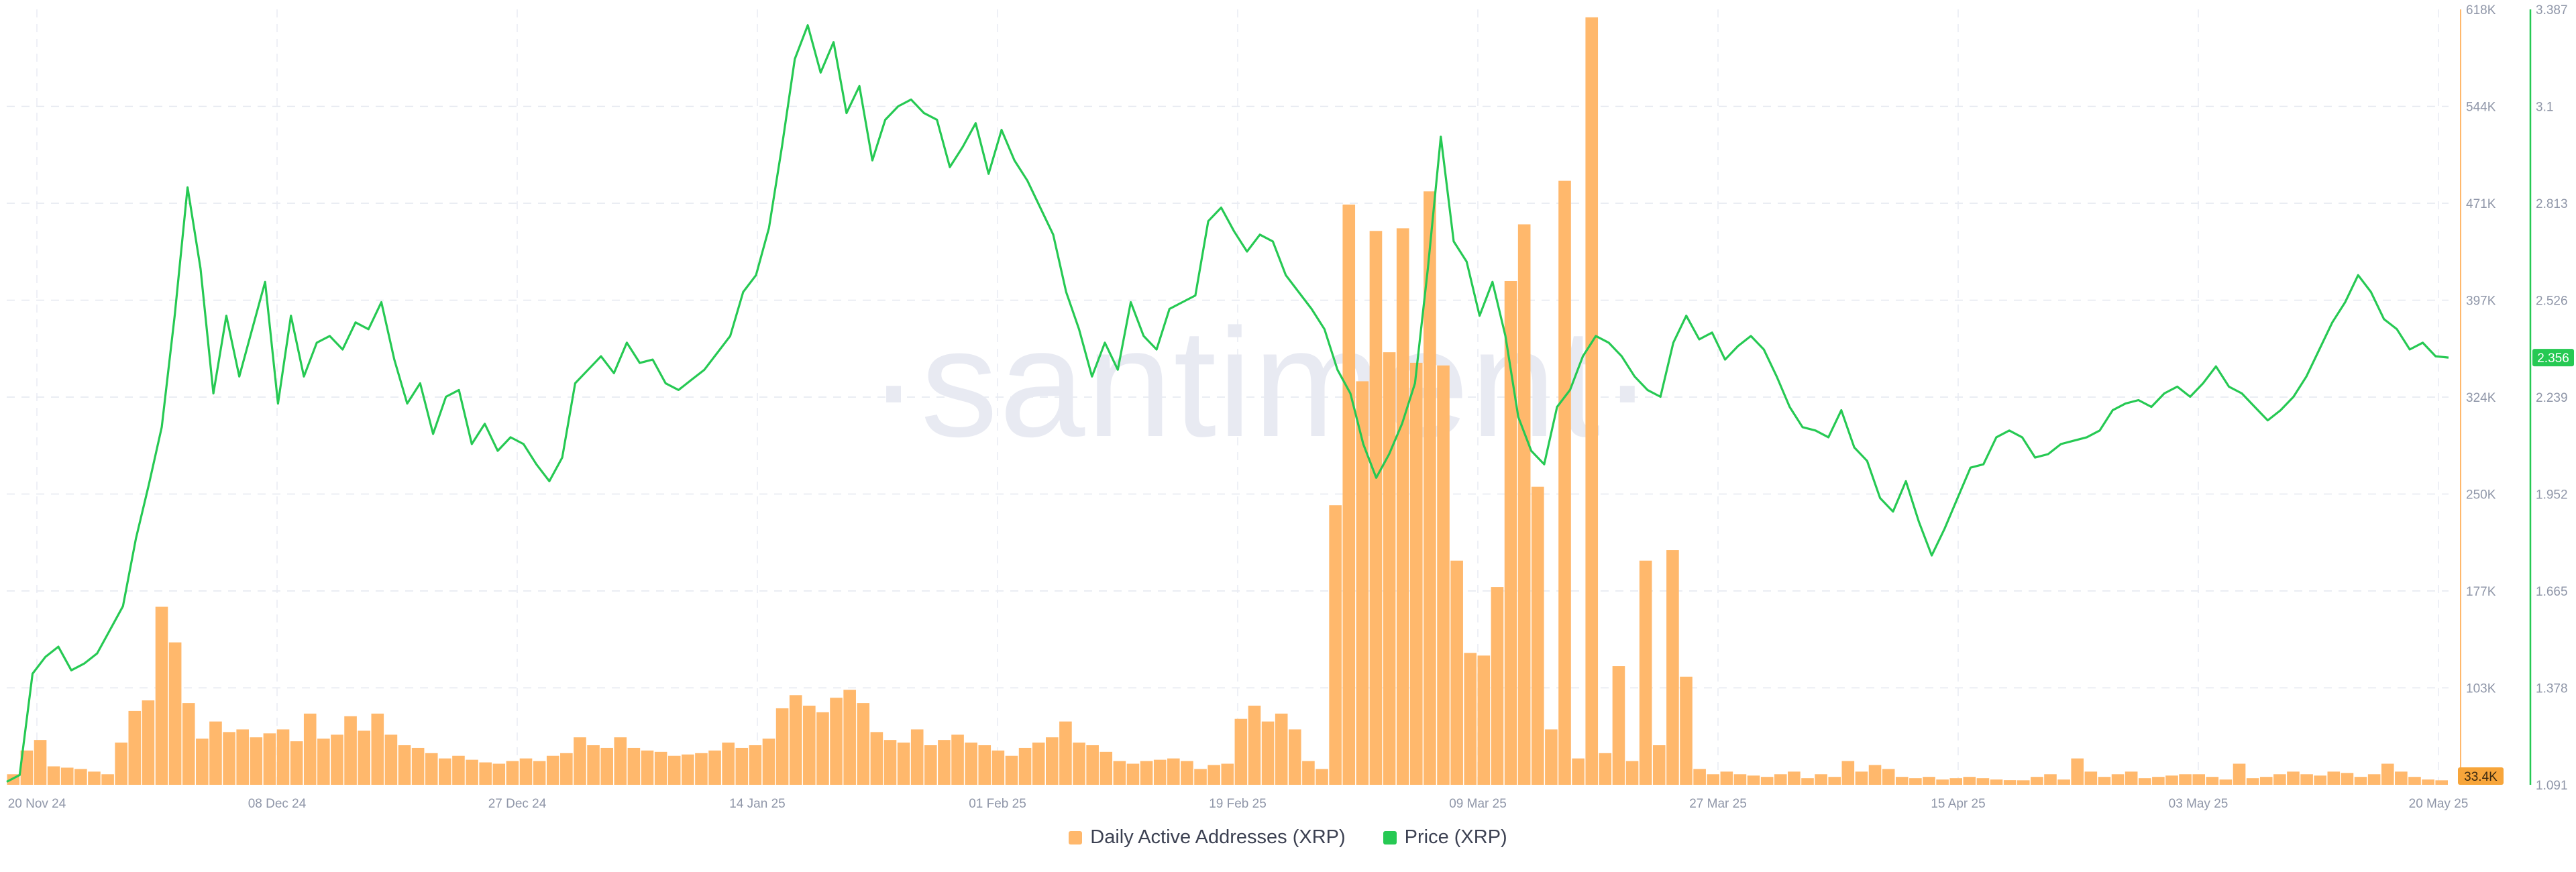 The height and width of the screenshot is (872, 2576). What do you see at coordinates (2552, 204) in the screenshot?
I see `tick-label-right: 2.813` at bounding box center [2552, 204].